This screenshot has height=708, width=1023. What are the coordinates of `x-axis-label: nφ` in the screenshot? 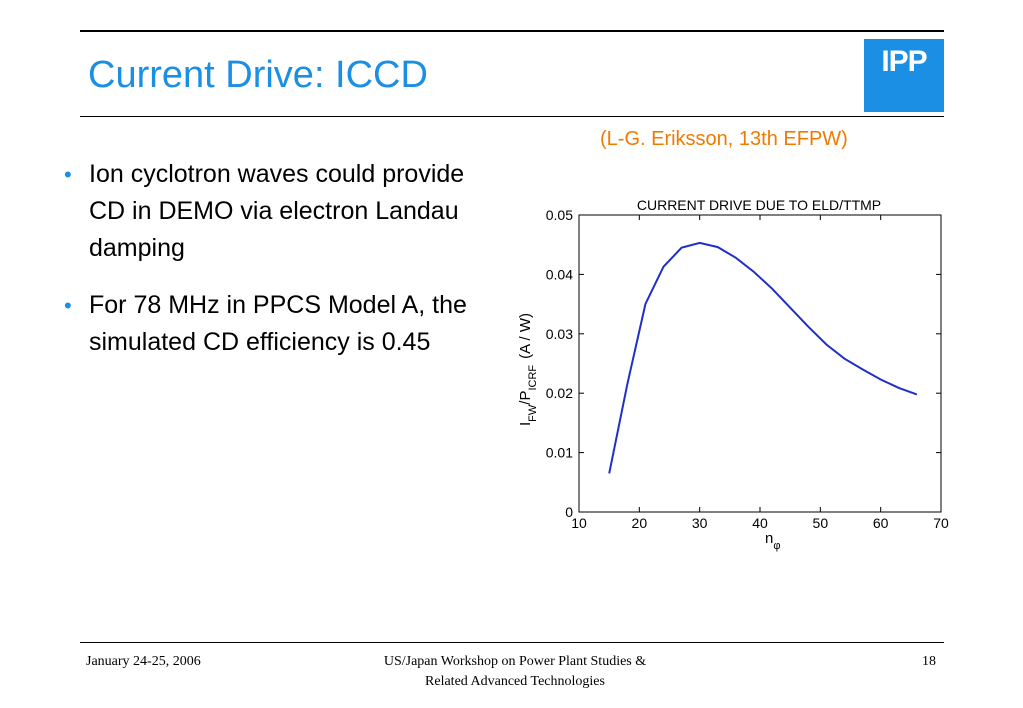 It's located at (772, 541).